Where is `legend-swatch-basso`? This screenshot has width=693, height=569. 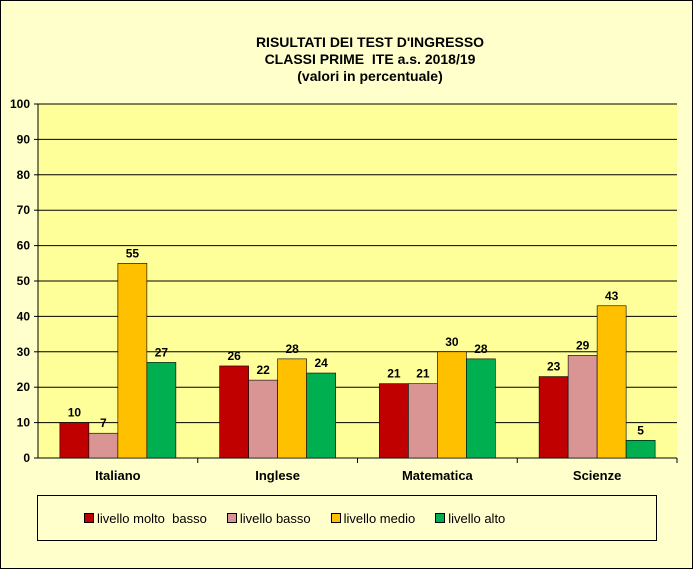 legend-swatch-basso is located at coordinates (231, 518).